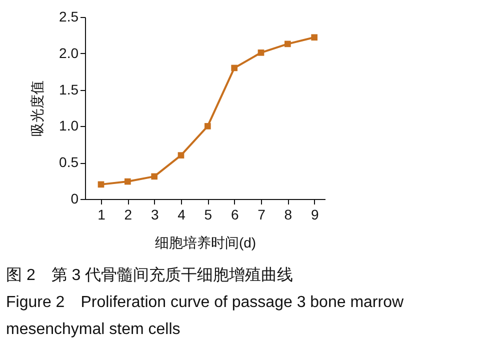 The height and width of the screenshot is (347, 477). Describe the element at coordinates (69, 89) in the screenshot. I see `y-tick-label: 1.5` at that location.